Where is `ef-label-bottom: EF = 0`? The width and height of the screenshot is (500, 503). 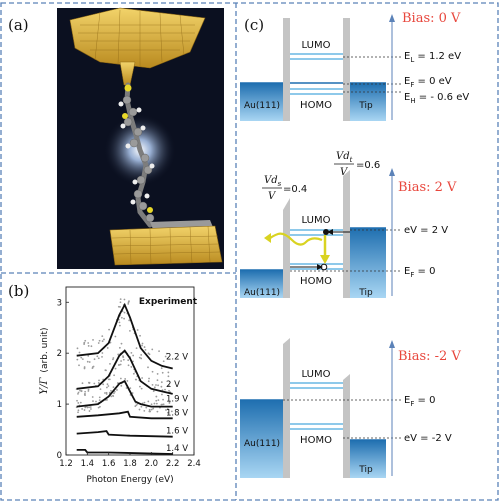
ef-label-bottom: EF = 0 is located at coordinates (419, 401).